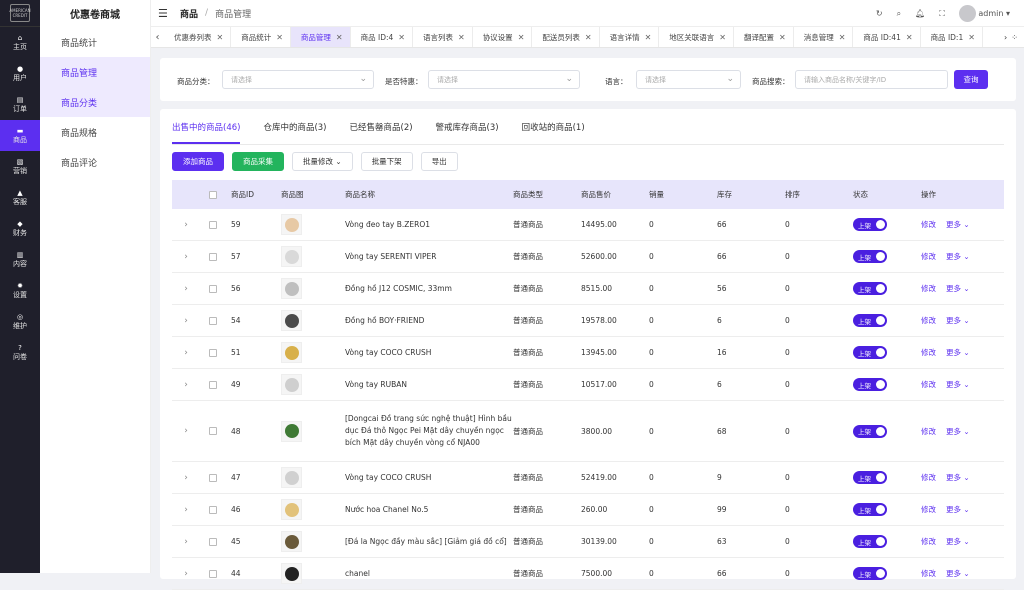  I want to click on tab-scroll-left-icon: ‹, so click(157, 37).